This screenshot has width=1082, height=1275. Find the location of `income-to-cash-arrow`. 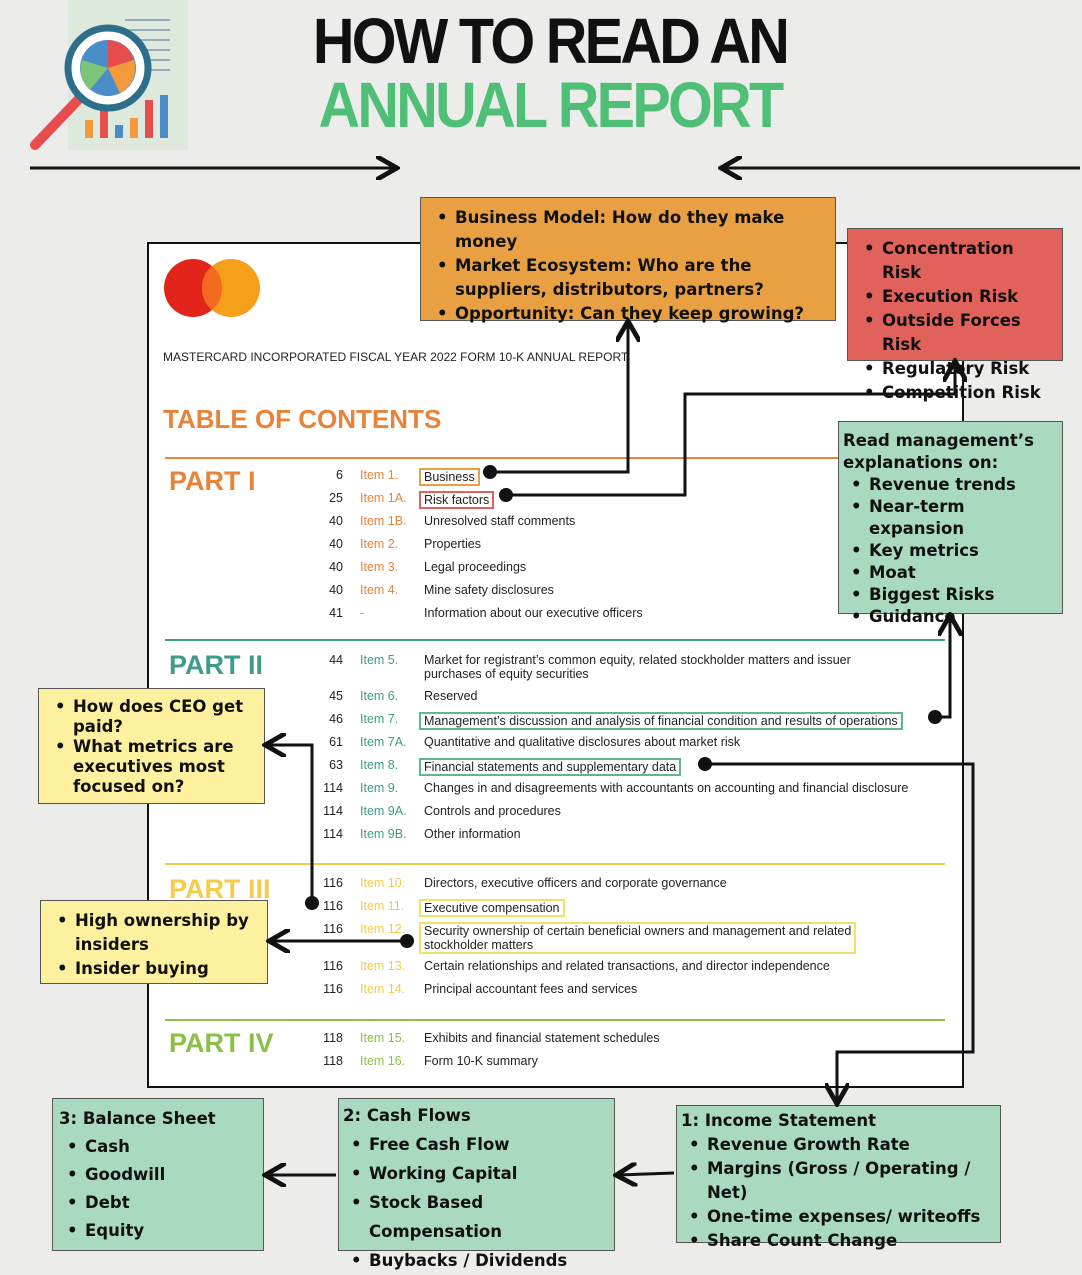

income-to-cash-arrow is located at coordinates (647, 1174).